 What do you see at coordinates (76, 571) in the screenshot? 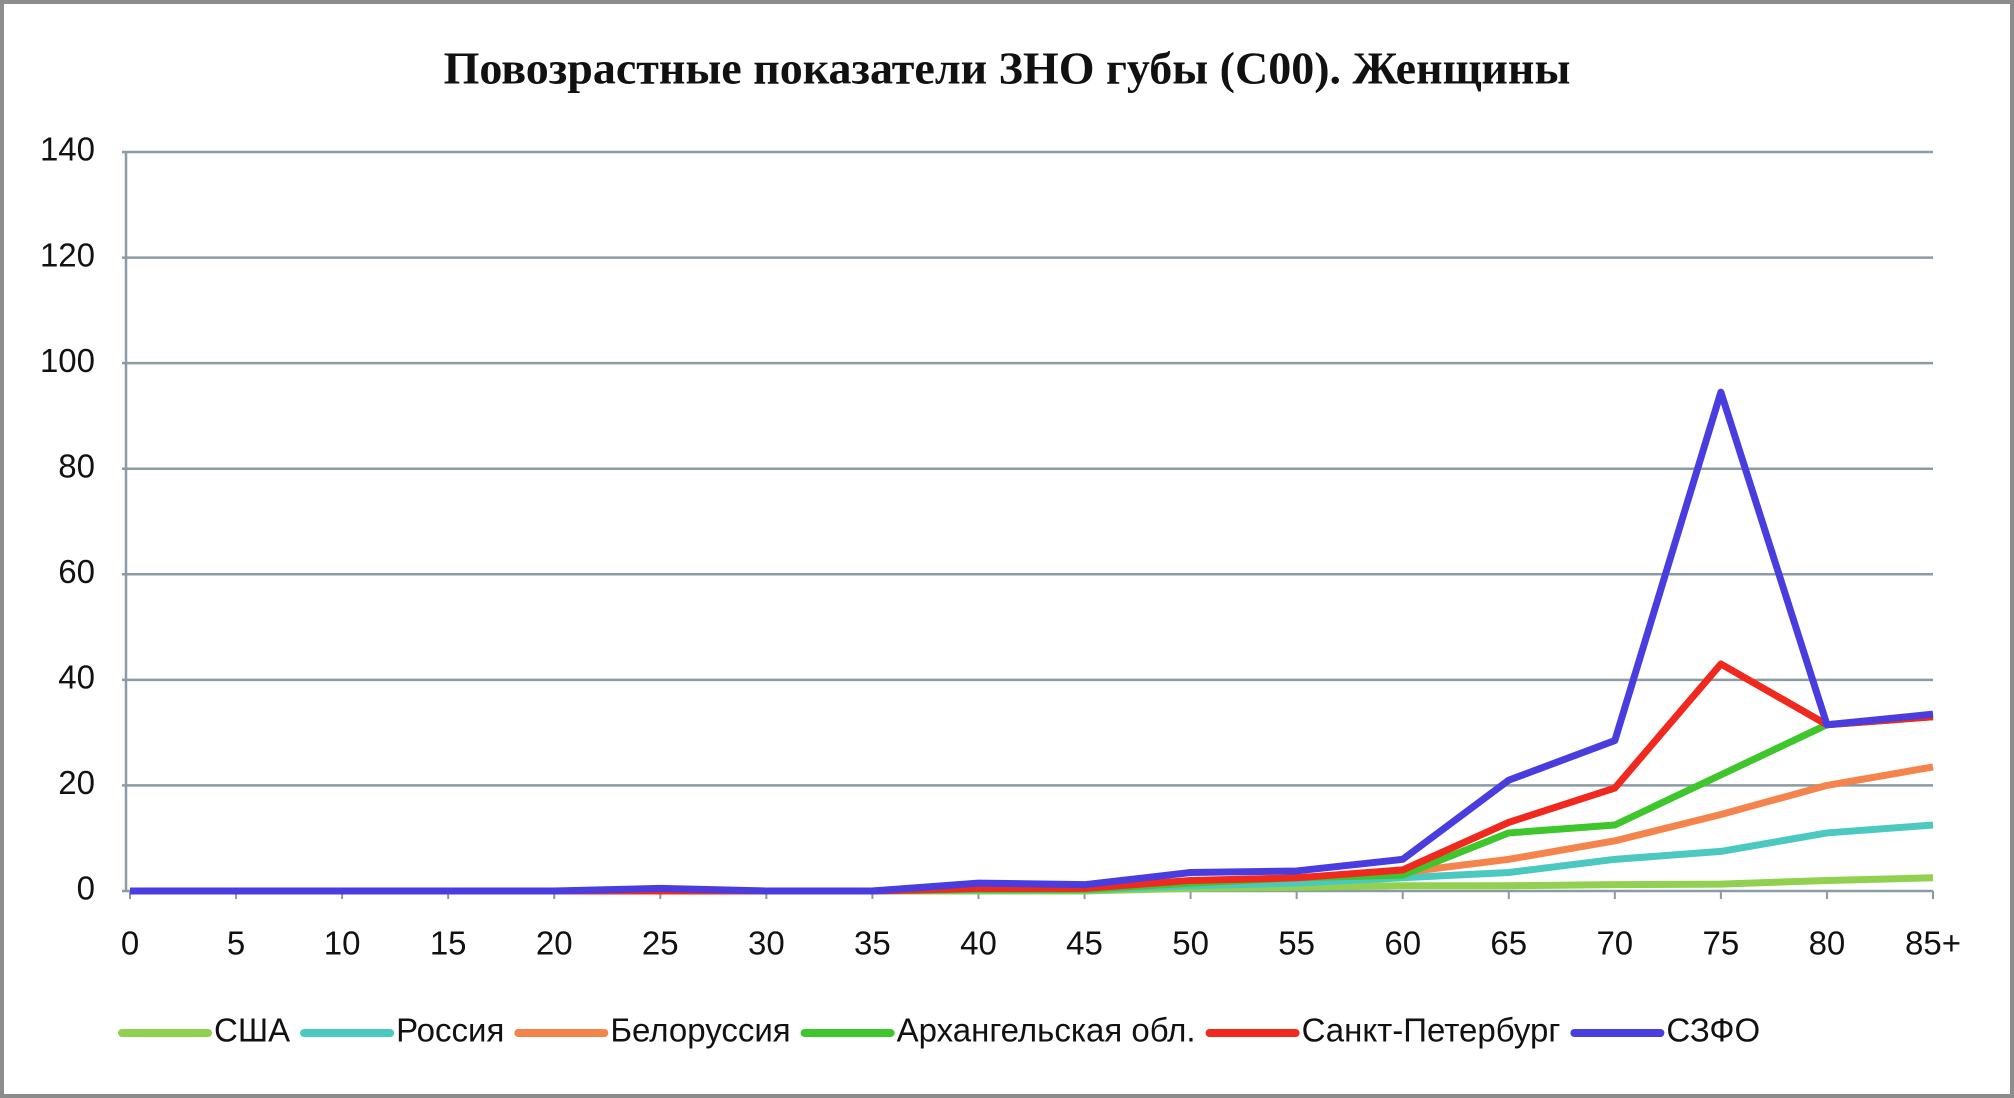
I see `y-tick-label: 60` at bounding box center [76, 571].